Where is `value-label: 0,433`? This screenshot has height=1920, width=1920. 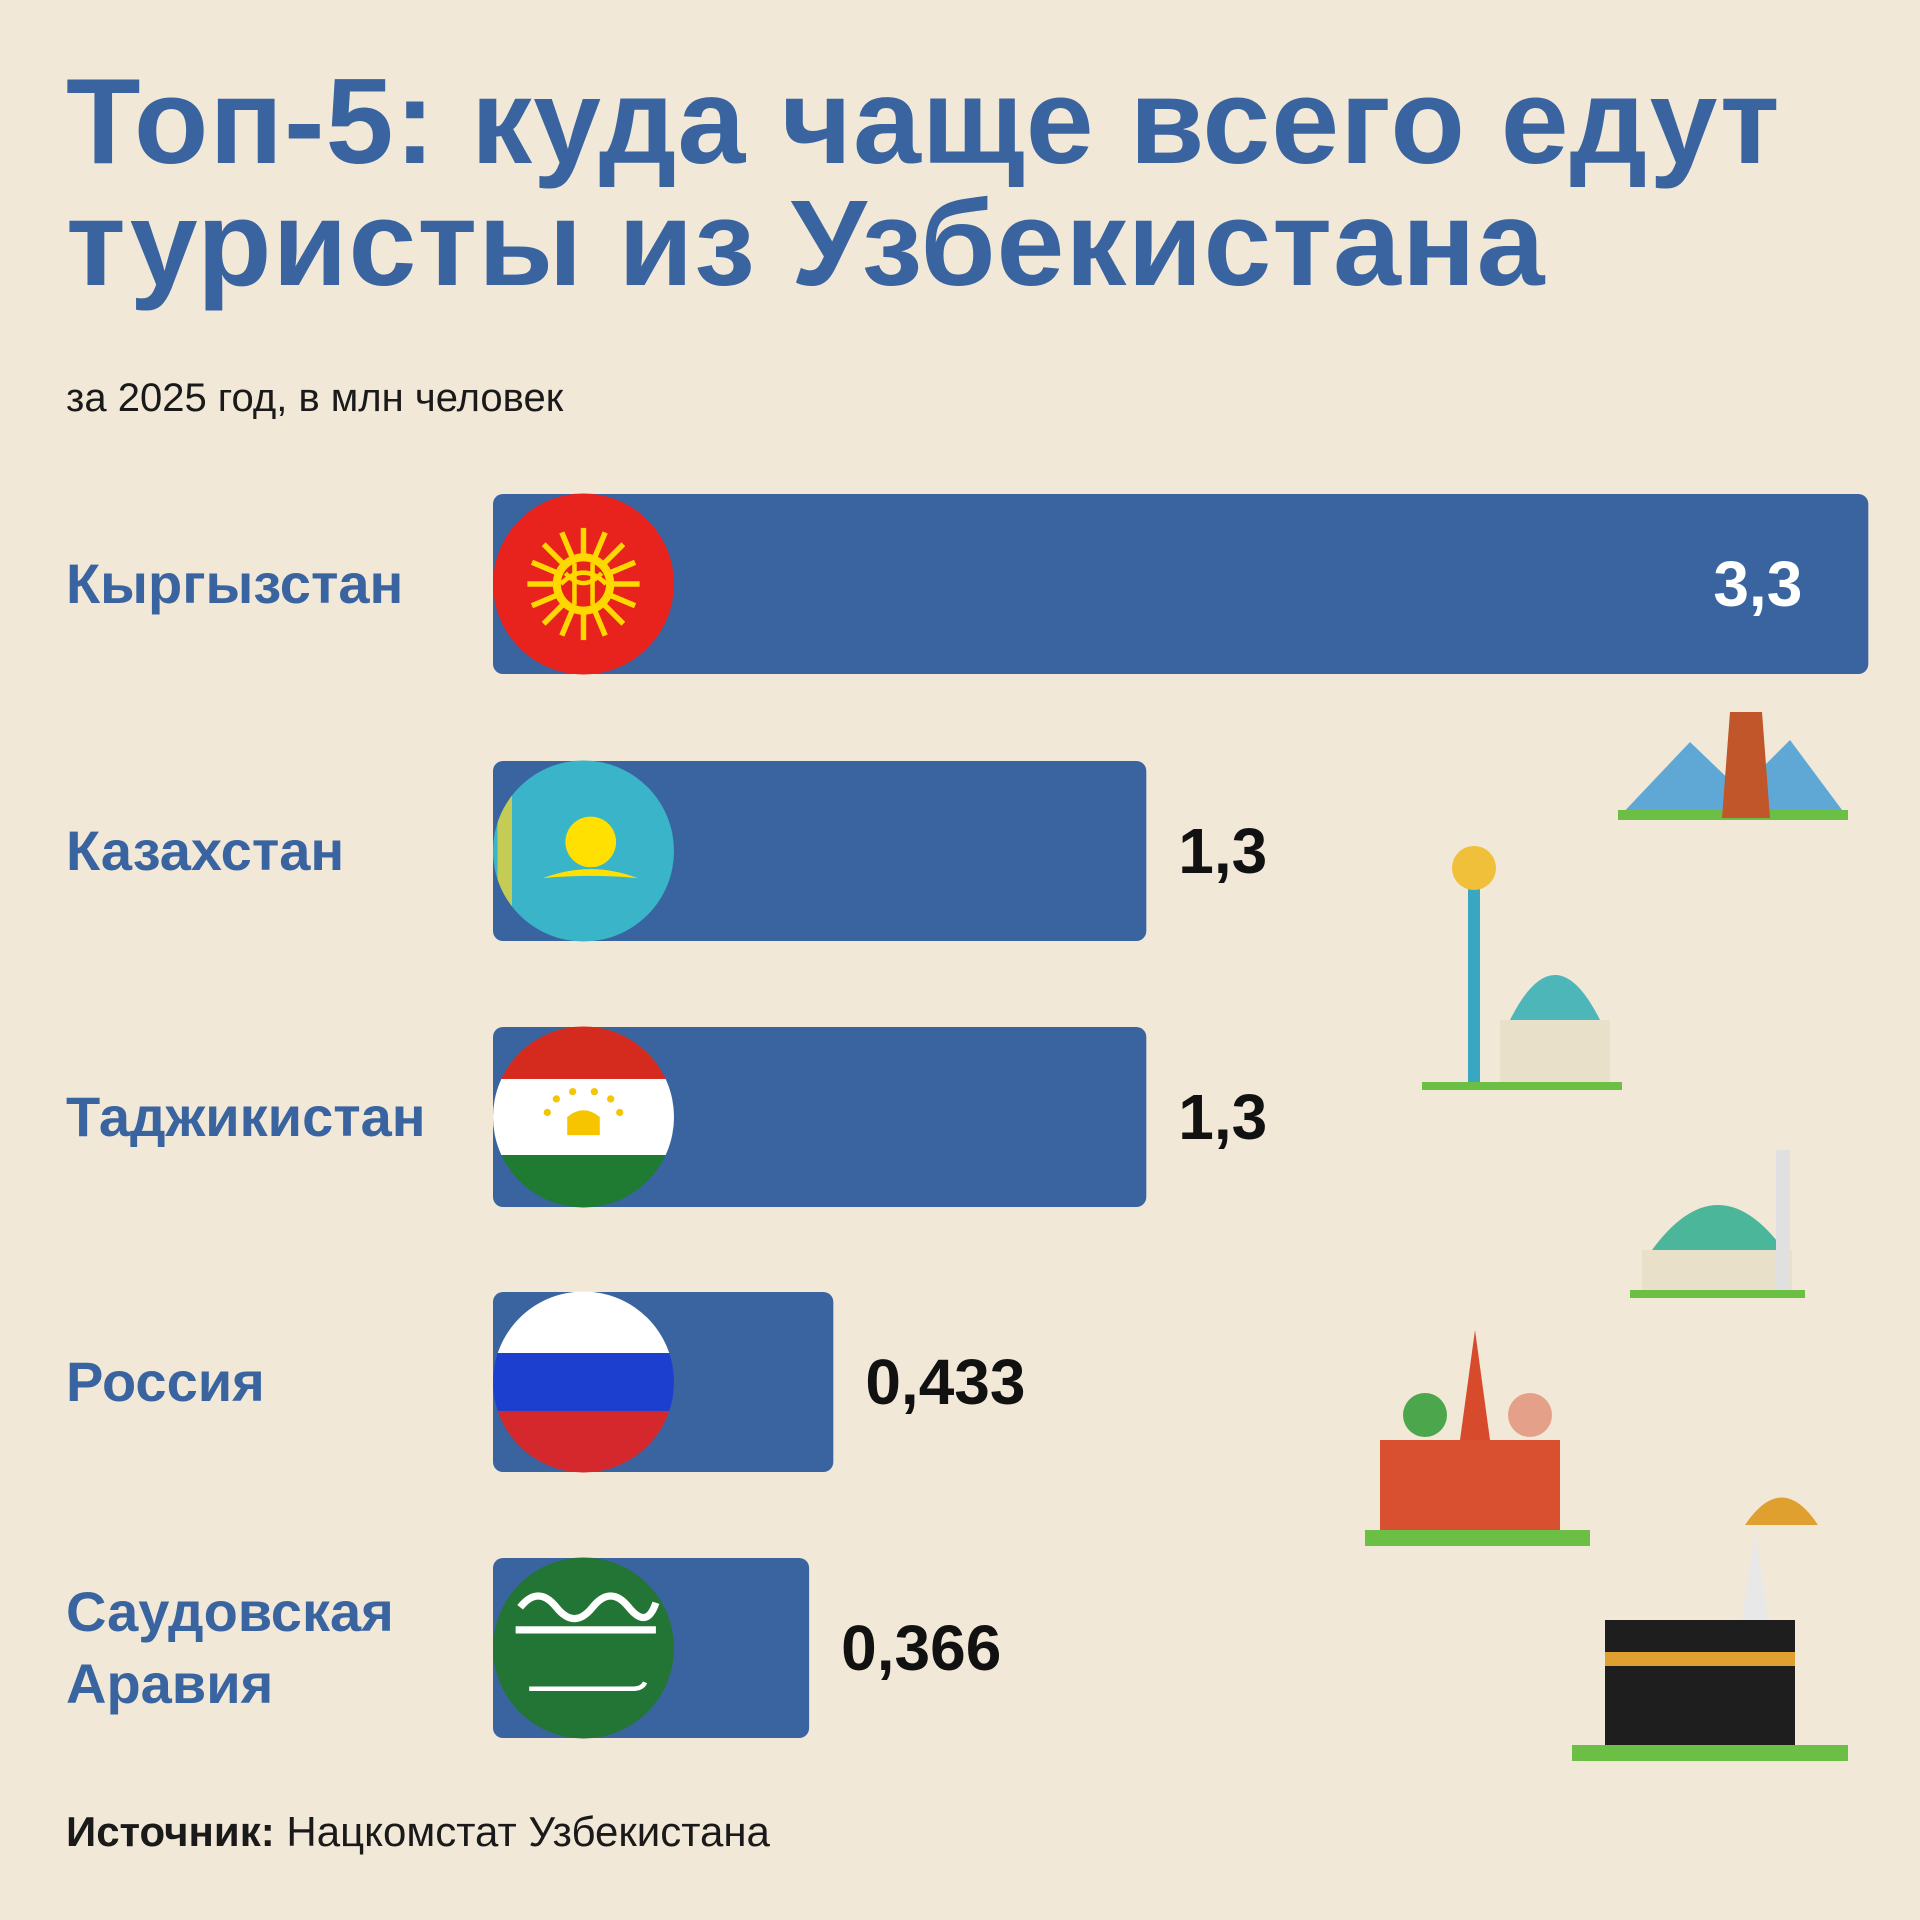 value-label: 0,433 is located at coordinates (945, 1382).